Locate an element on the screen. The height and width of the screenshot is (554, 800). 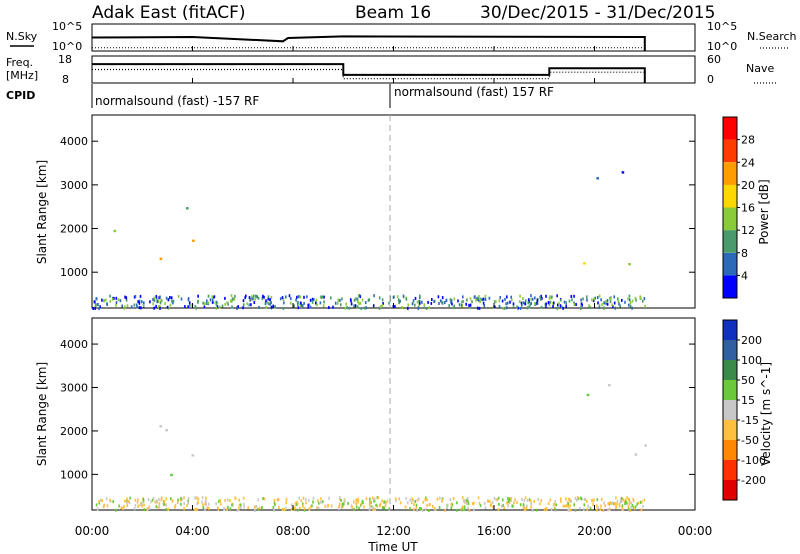
velocity-ylabel: Slant Range [km] is located at coordinates (42, 414).